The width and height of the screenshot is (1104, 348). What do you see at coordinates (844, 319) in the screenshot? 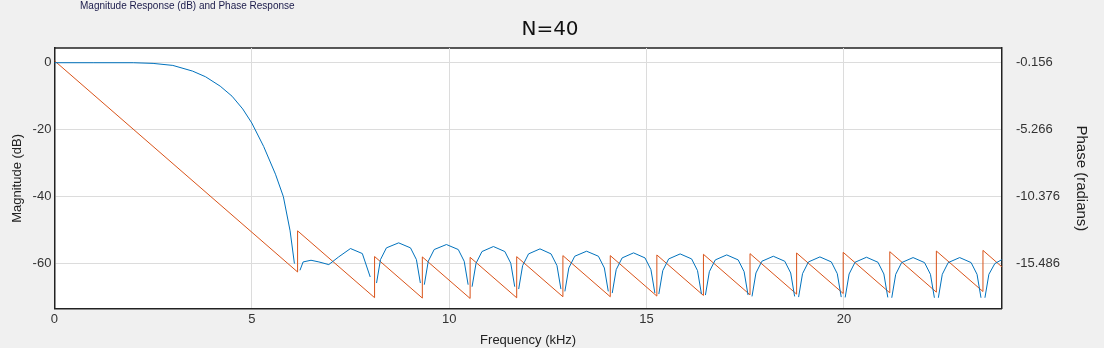
I see `x-tick-label: 20` at bounding box center [844, 319].